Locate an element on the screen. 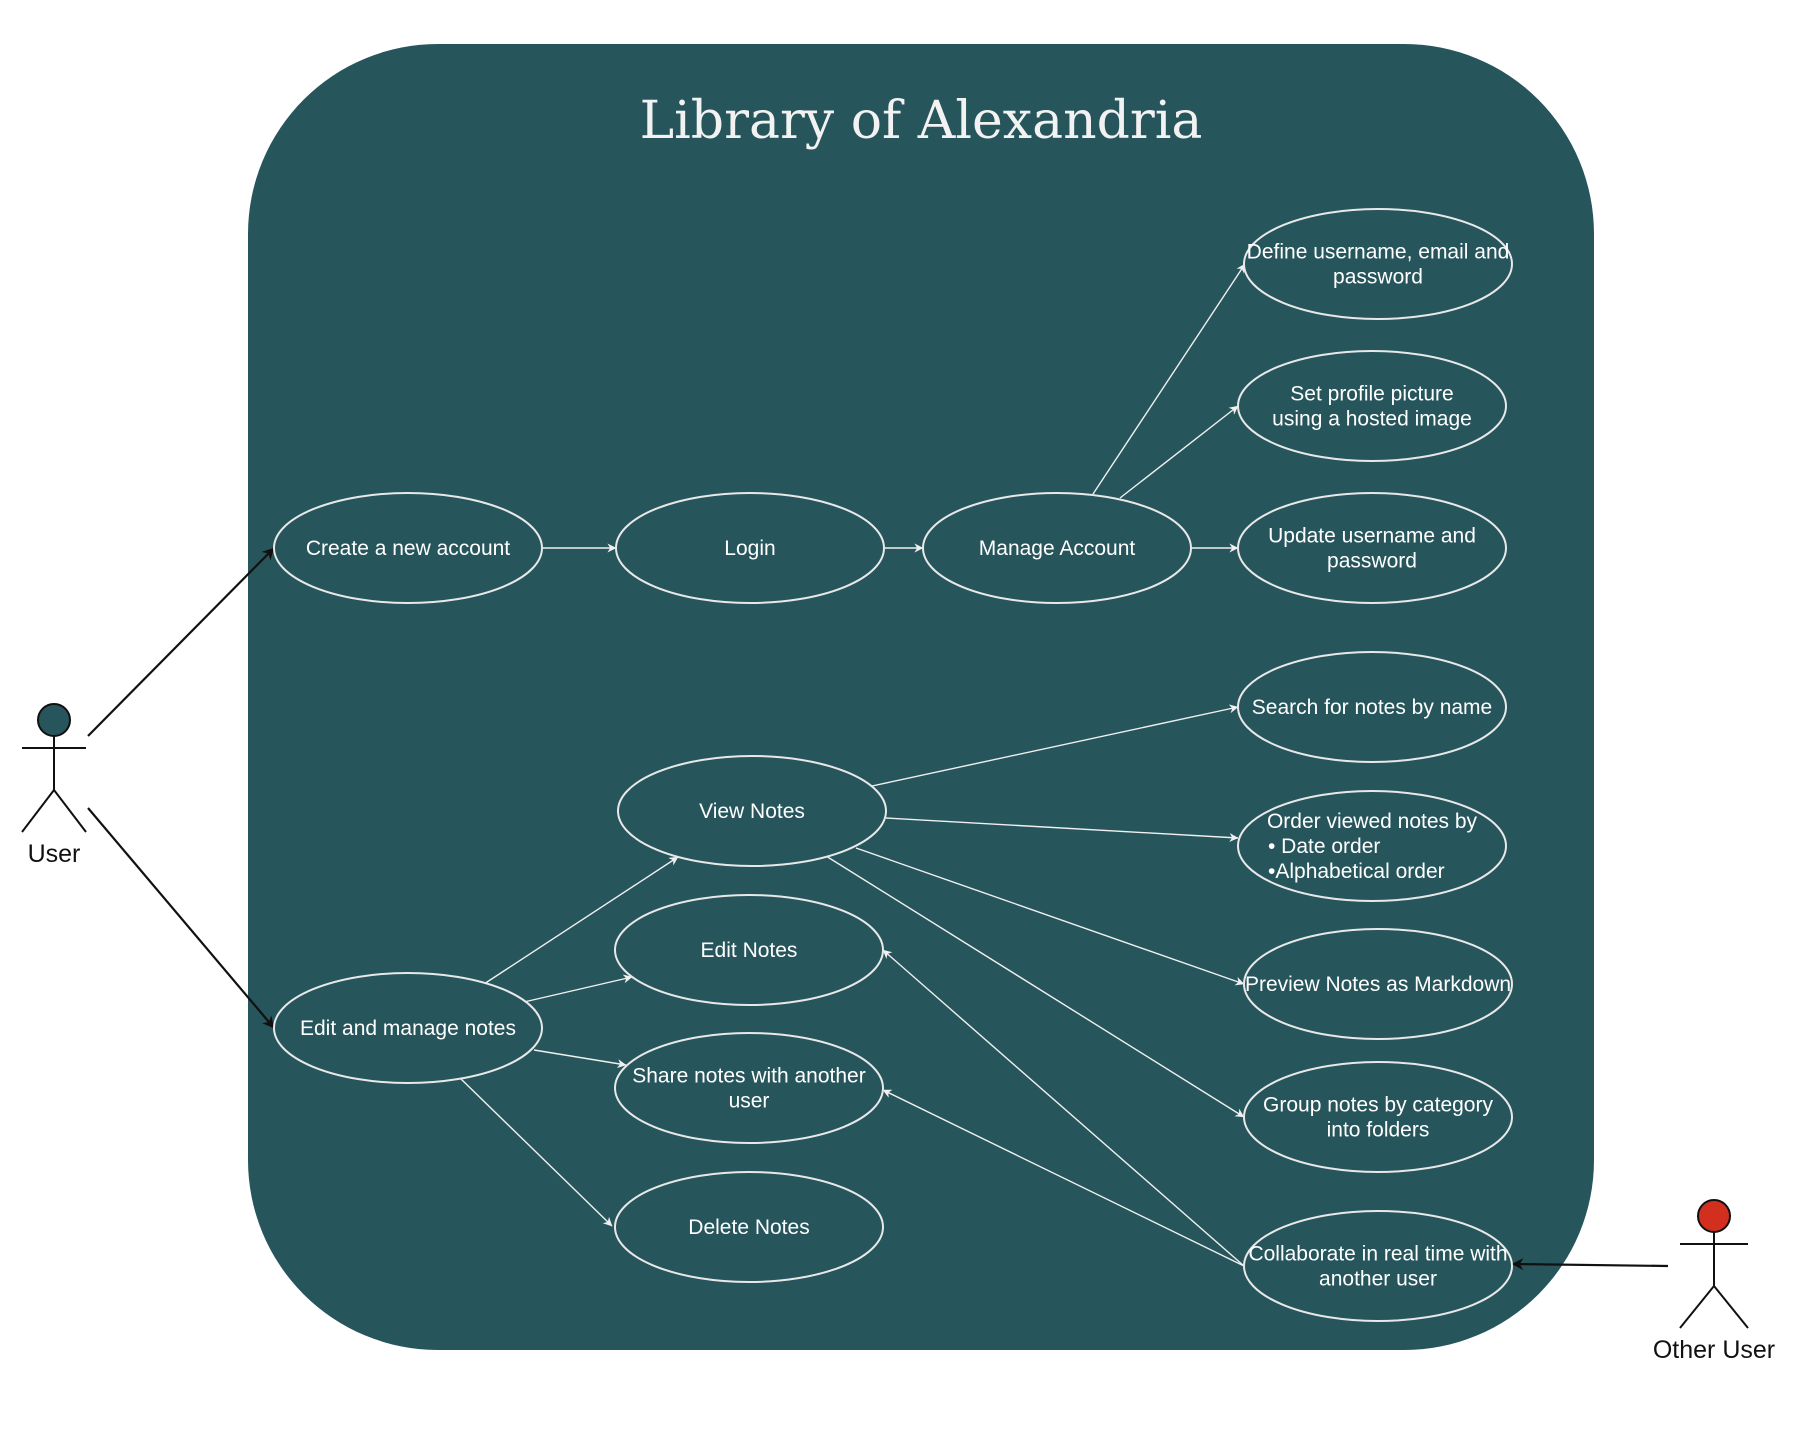 The image size is (1798, 1436). use-case-create-account: Create a new account is located at coordinates (408, 548).